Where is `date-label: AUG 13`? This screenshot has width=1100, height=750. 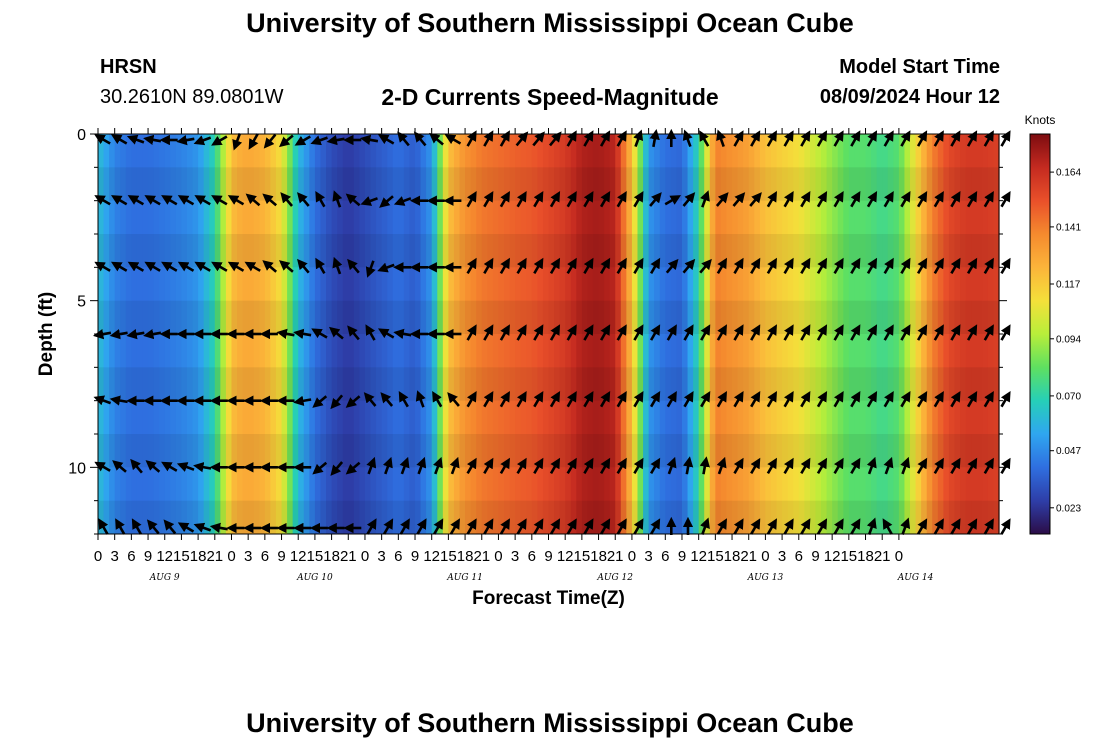 date-label: AUG 13 is located at coordinates (765, 578).